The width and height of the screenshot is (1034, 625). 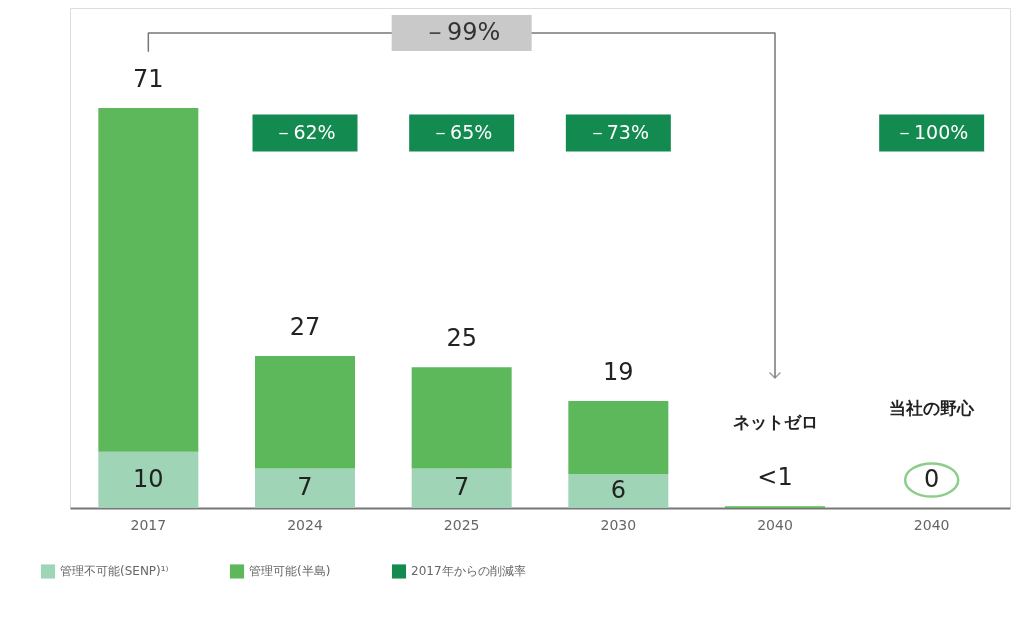 I want to click on annotation: 当社の野心, so click(x=932, y=408).